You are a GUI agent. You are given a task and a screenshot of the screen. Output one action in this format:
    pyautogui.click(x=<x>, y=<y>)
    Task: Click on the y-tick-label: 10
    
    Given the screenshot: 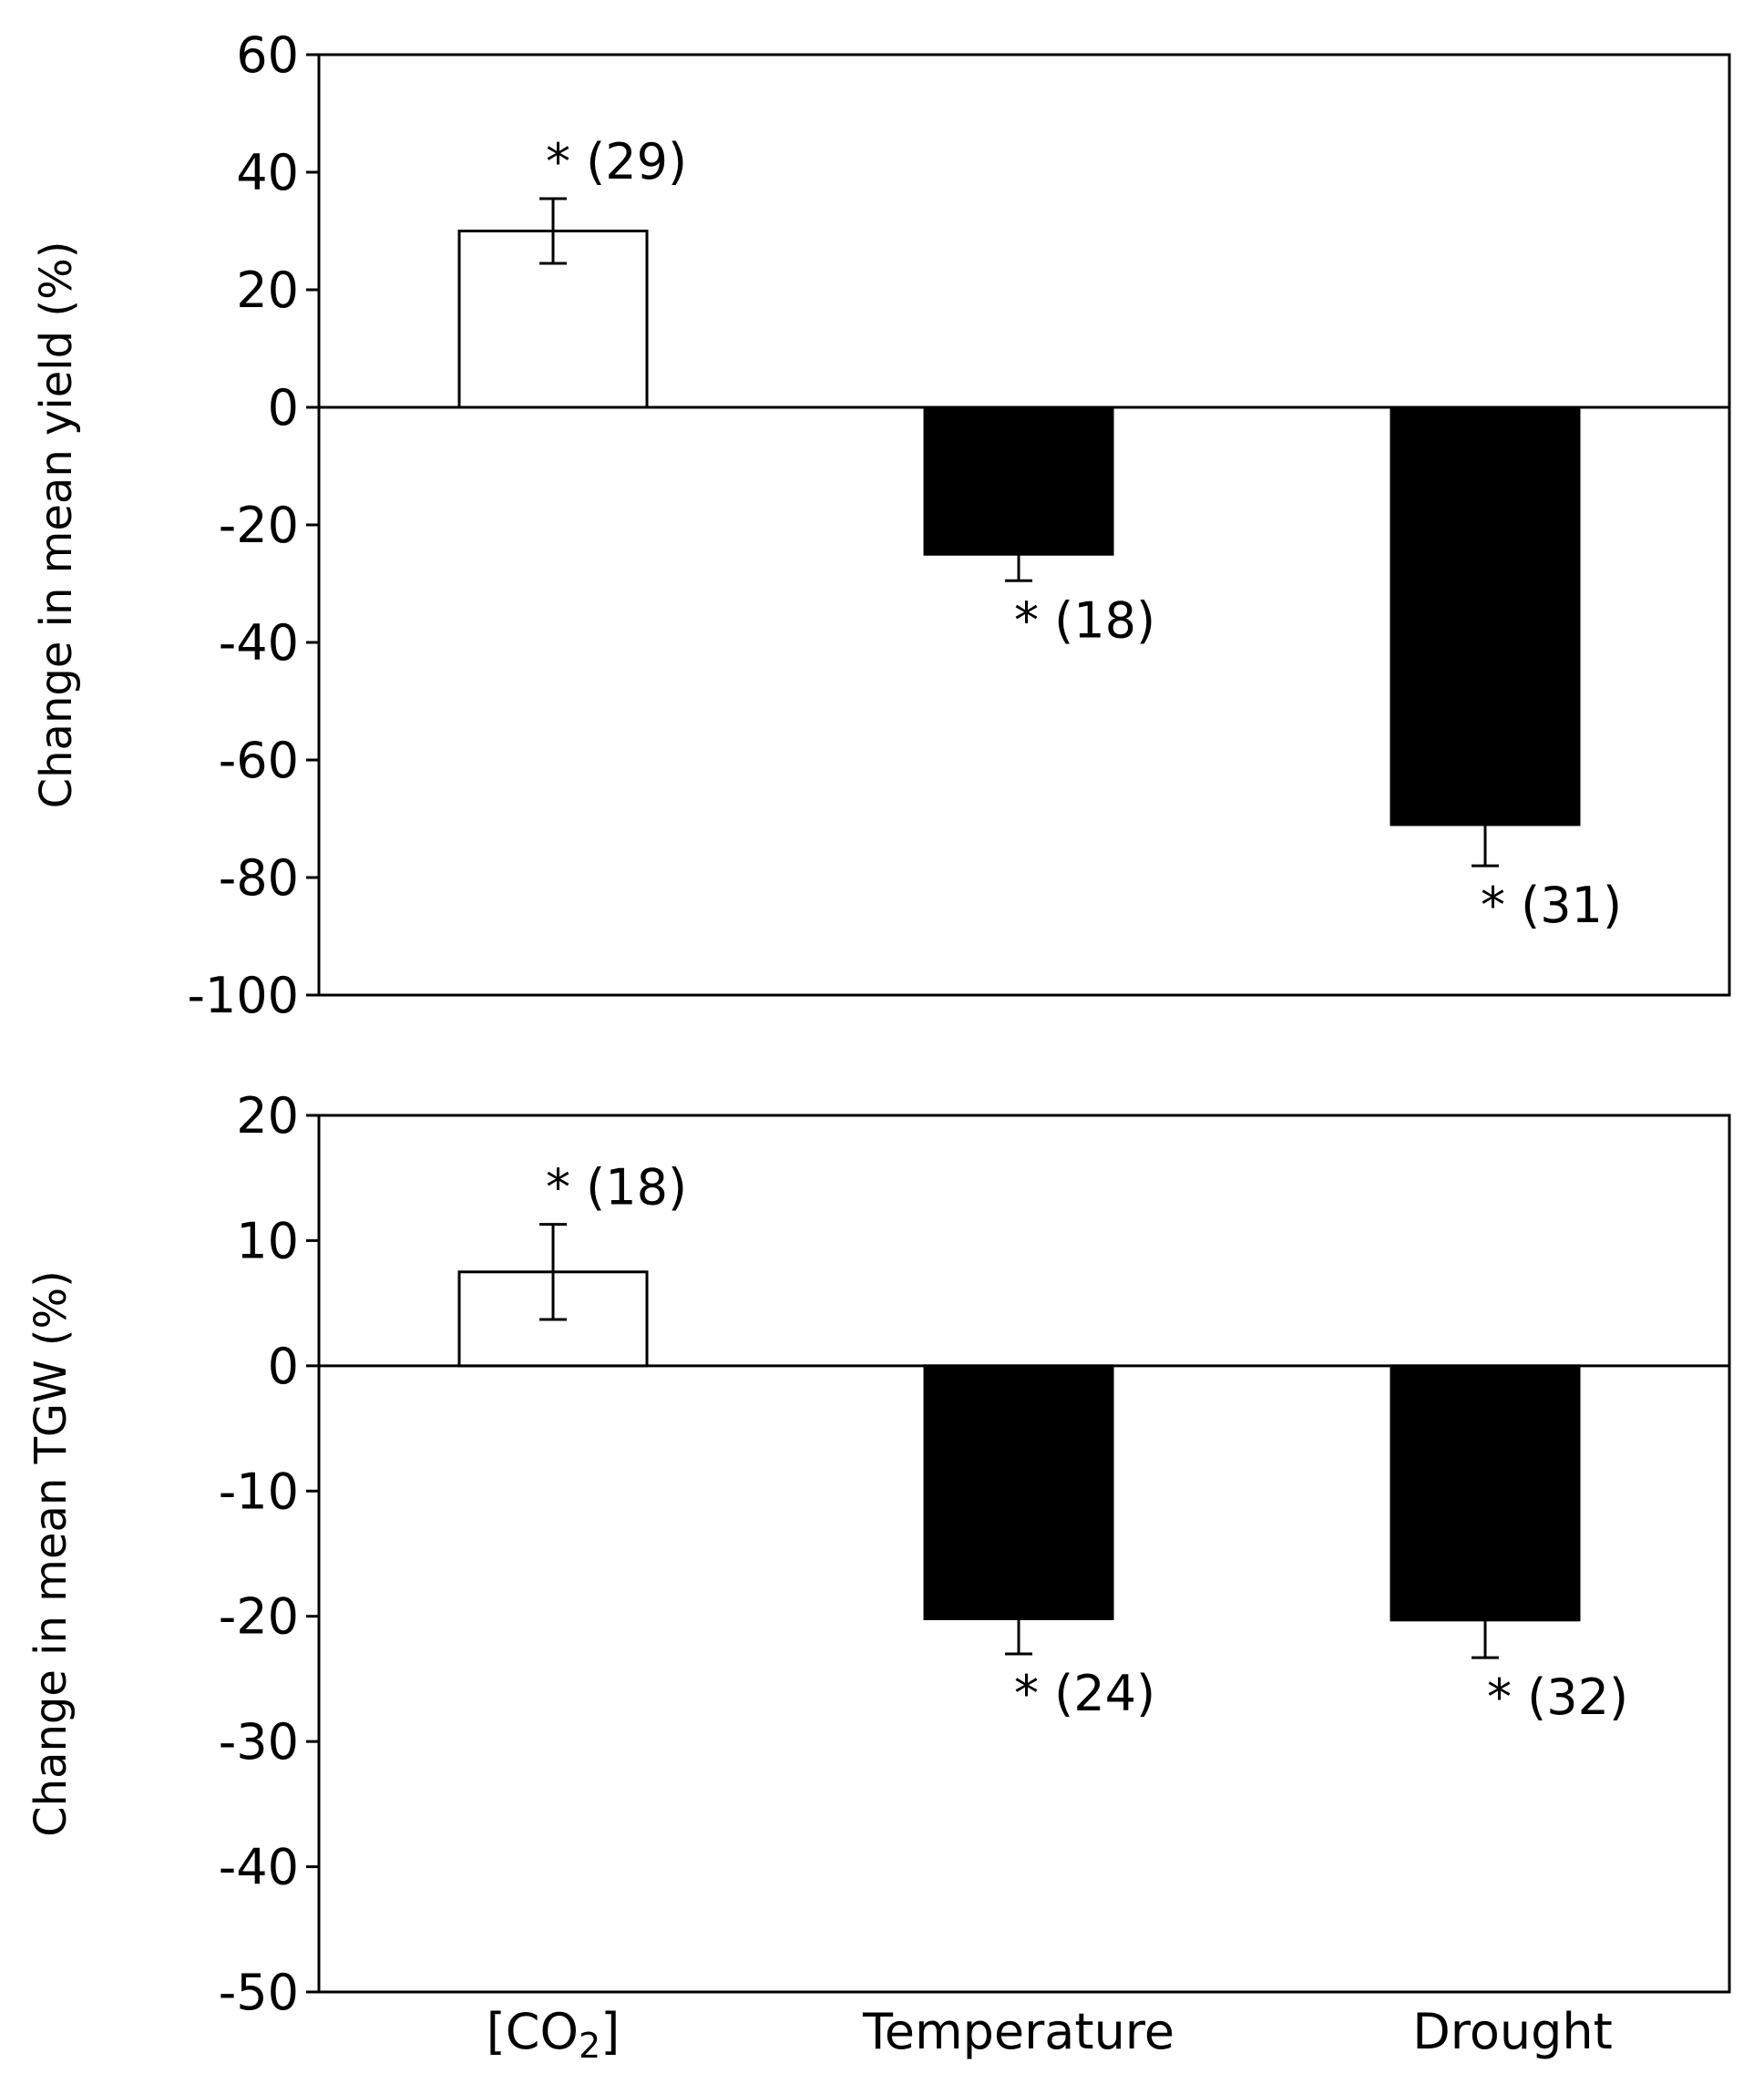 What is the action you would take?
    pyautogui.click(x=267, y=1240)
    